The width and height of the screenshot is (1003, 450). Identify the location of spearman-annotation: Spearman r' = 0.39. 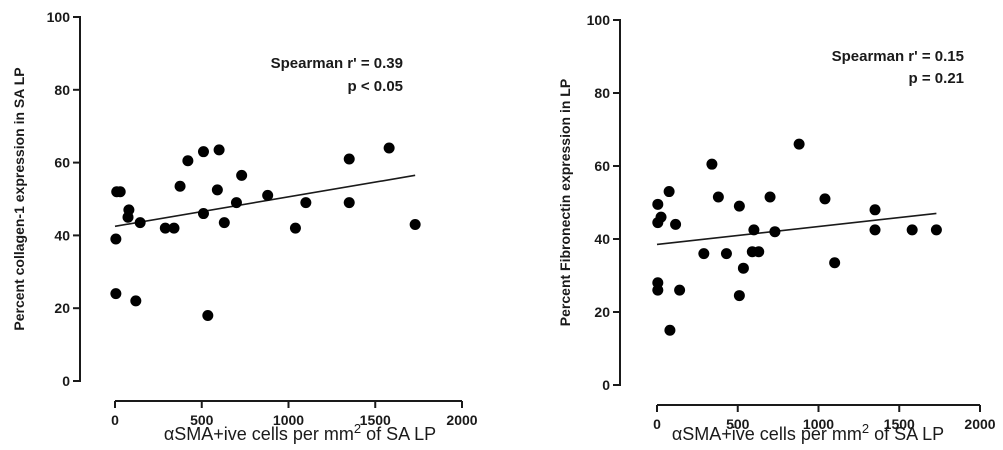
(337, 63).